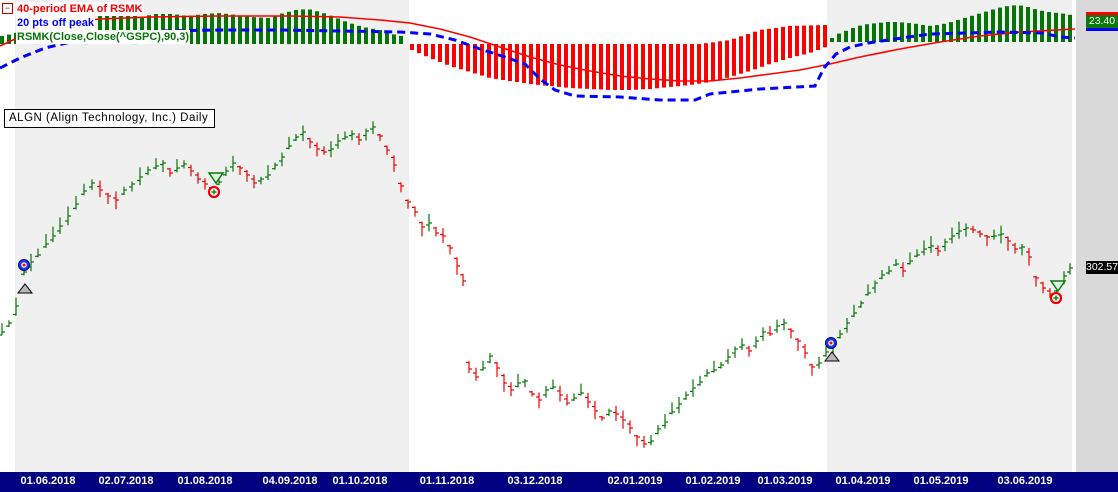  I want to click on ema-value-stripe, so click(1102, 13).